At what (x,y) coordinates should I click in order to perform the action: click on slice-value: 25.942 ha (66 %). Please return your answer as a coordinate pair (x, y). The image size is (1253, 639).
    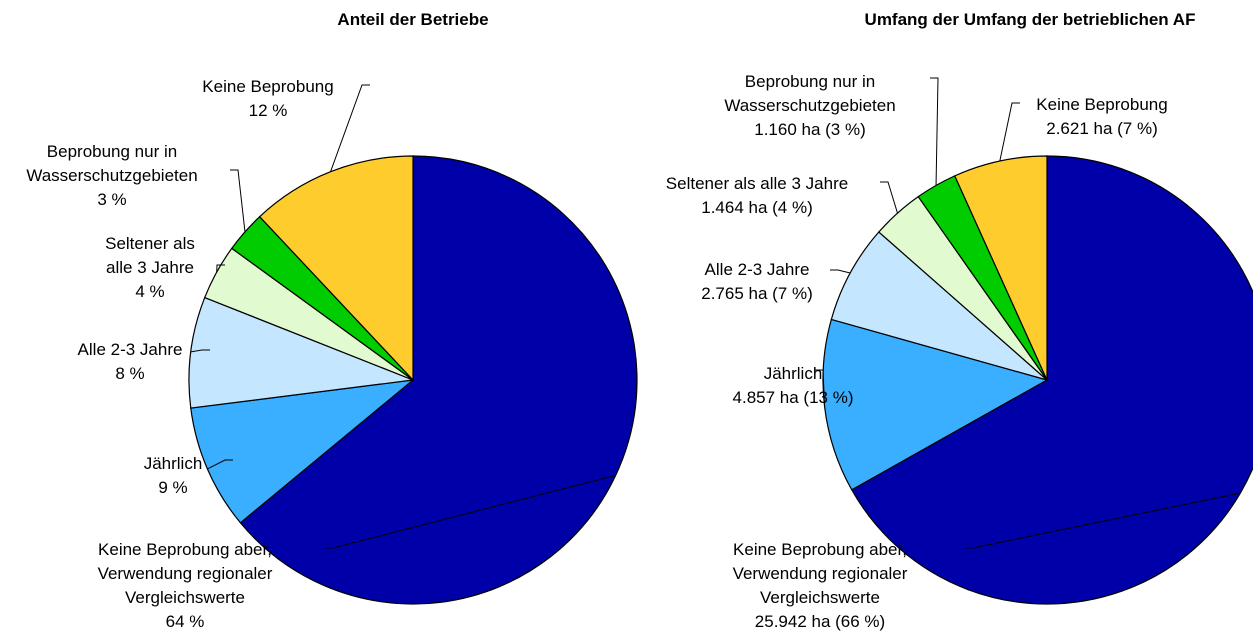
    Looking at the image, I should click on (820, 621).